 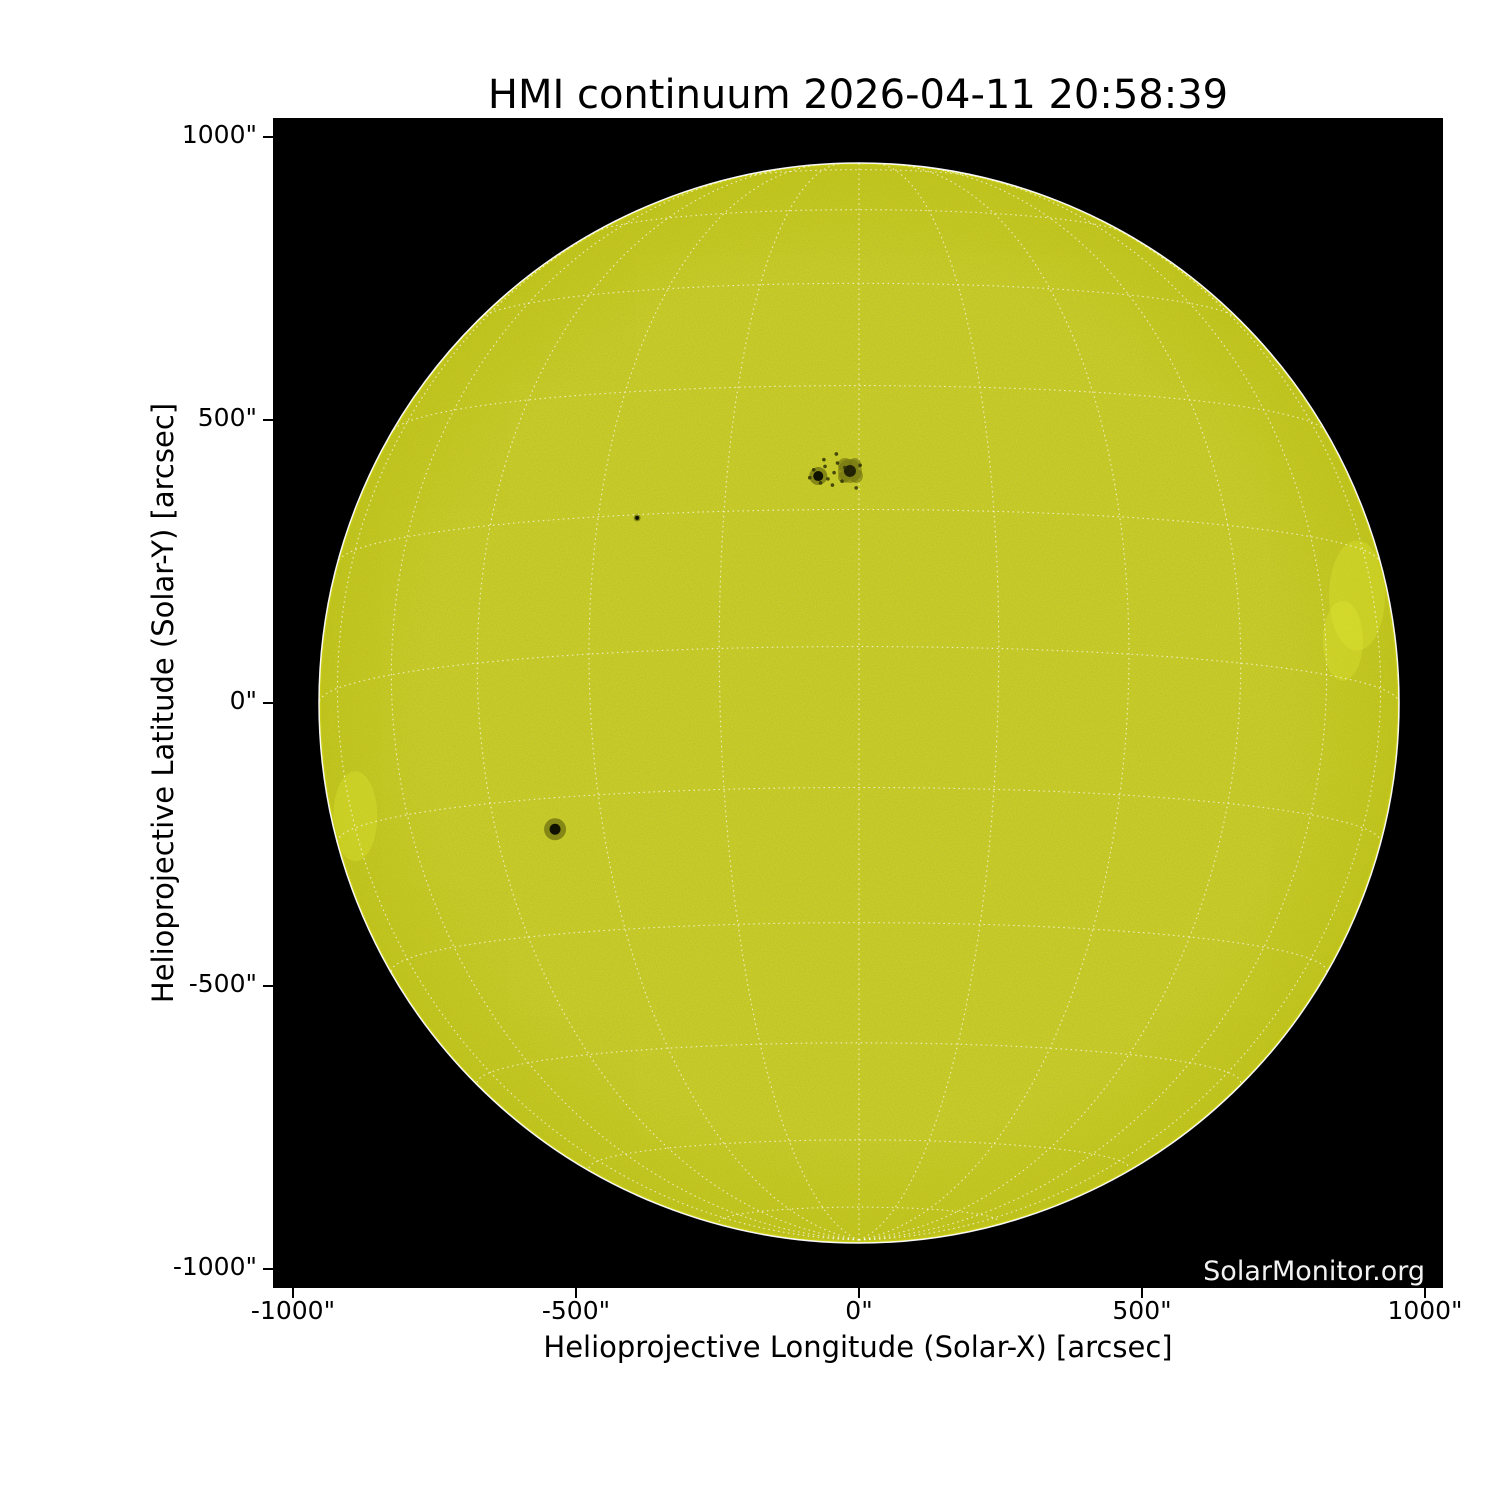 I want to click on y-tick-label: -1000", so click(x=214, y=1266).